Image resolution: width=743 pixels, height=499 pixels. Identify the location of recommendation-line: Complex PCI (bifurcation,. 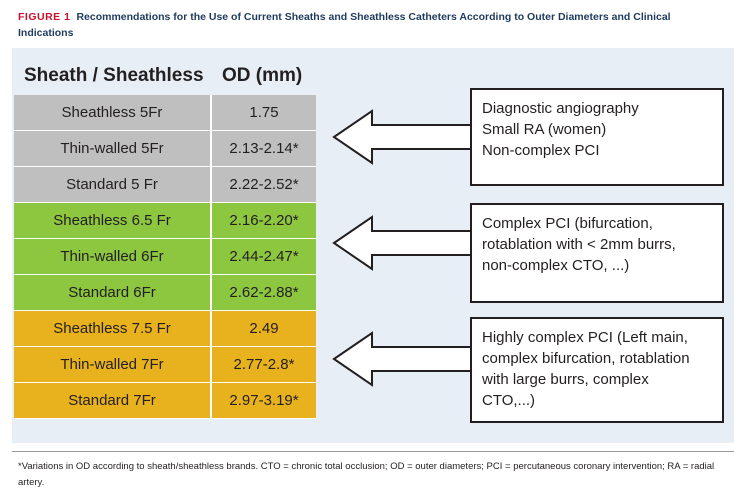
(567, 223).